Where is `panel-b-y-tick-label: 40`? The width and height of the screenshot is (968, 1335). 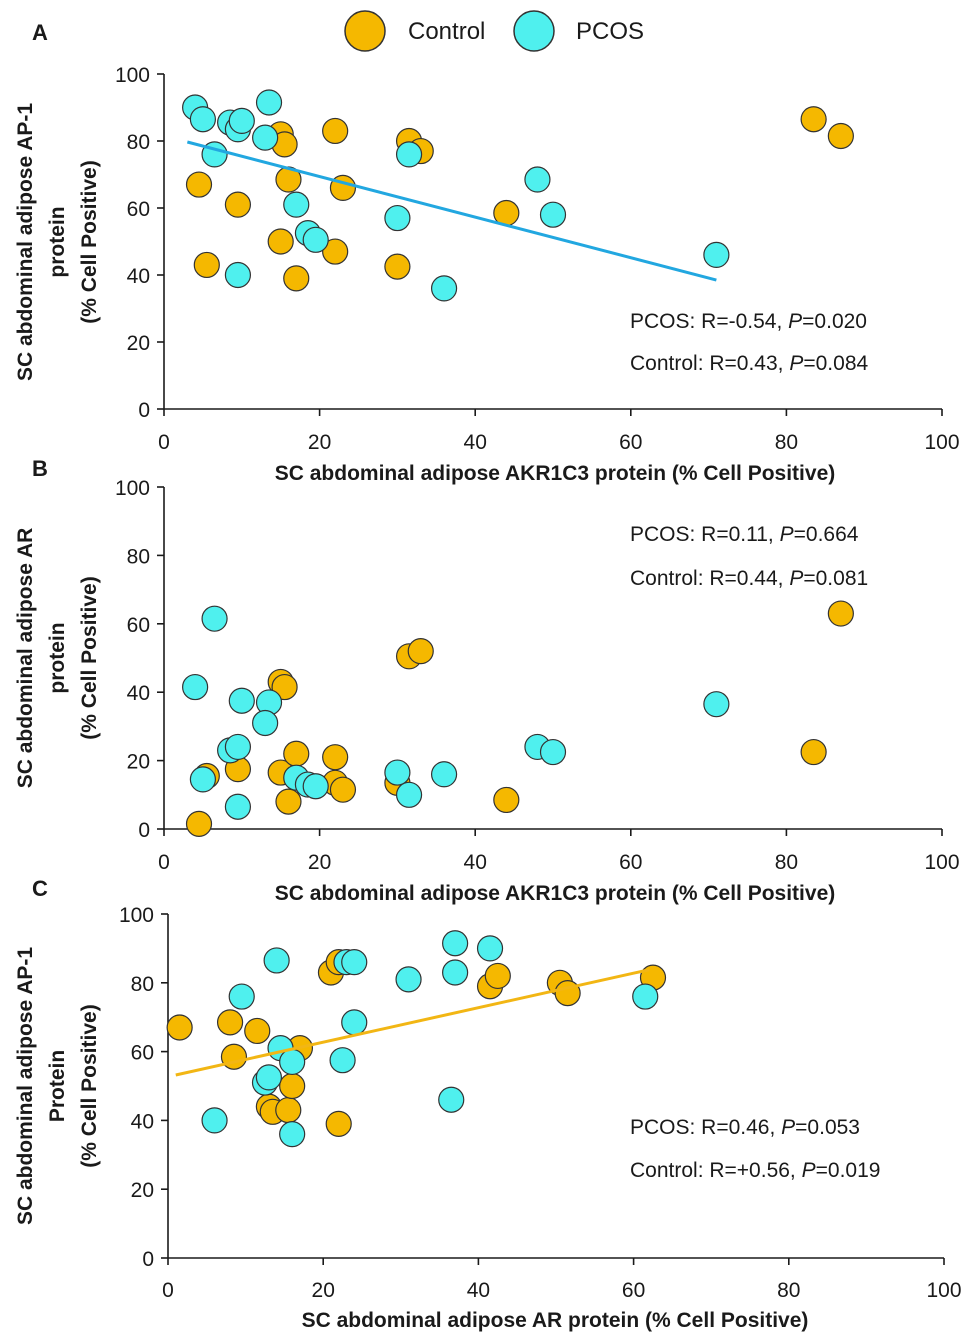 panel-b-y-tick-label: 40 is located at coordinates (138, 693).